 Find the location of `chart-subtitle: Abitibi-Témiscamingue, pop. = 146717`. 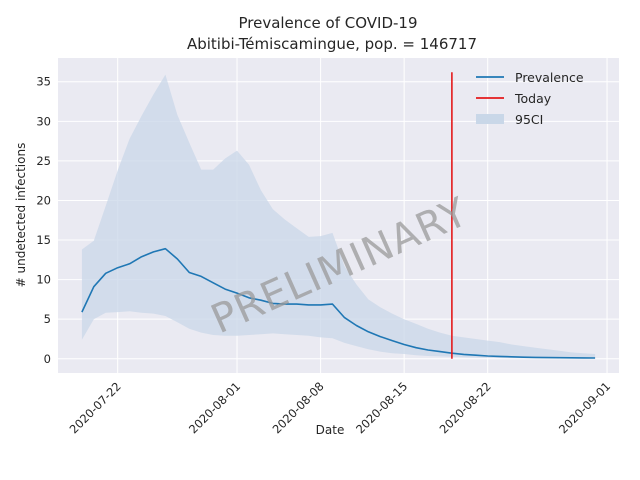

chart-subtitle: Abitibi-Témiscamingue, pop. = 146717 is located at coordinates (332, 44).